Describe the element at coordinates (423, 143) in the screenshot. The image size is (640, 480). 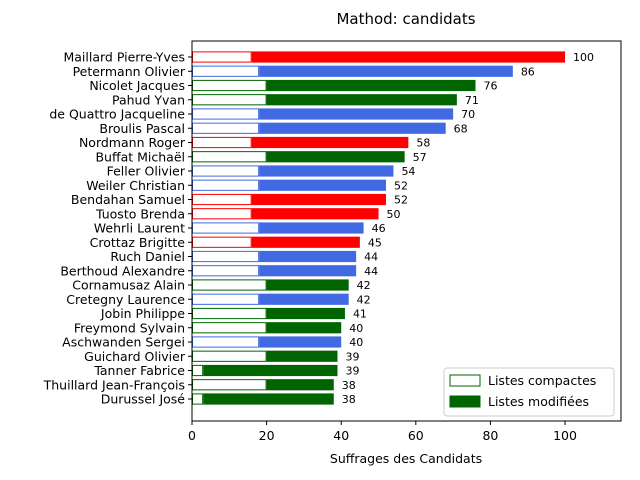
I see `data-label-row-6: 58` at that location.